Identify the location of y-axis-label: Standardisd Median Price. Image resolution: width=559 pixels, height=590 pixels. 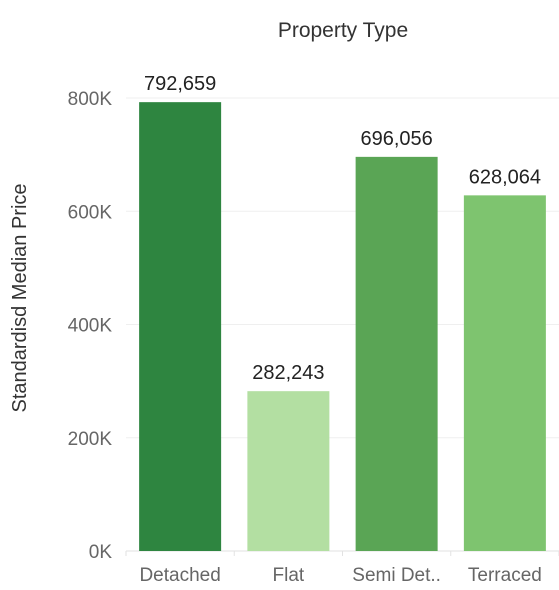
(20, 297).